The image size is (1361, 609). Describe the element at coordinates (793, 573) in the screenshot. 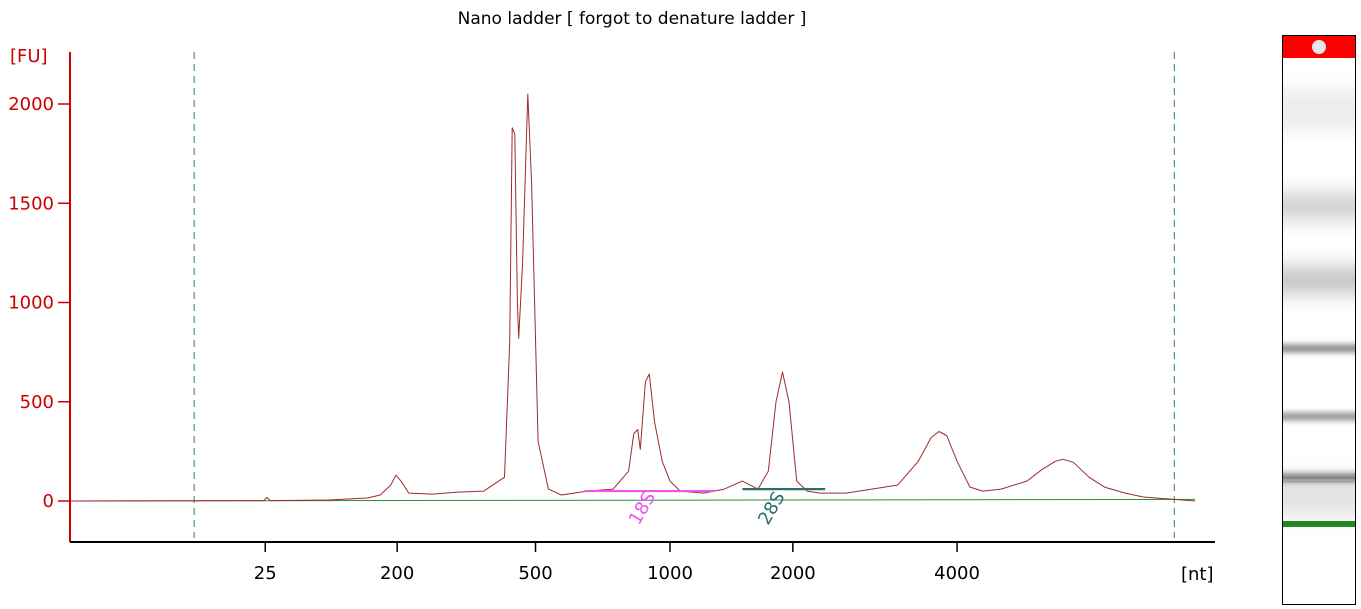

I see `x-tick-label: 2000` at that location.